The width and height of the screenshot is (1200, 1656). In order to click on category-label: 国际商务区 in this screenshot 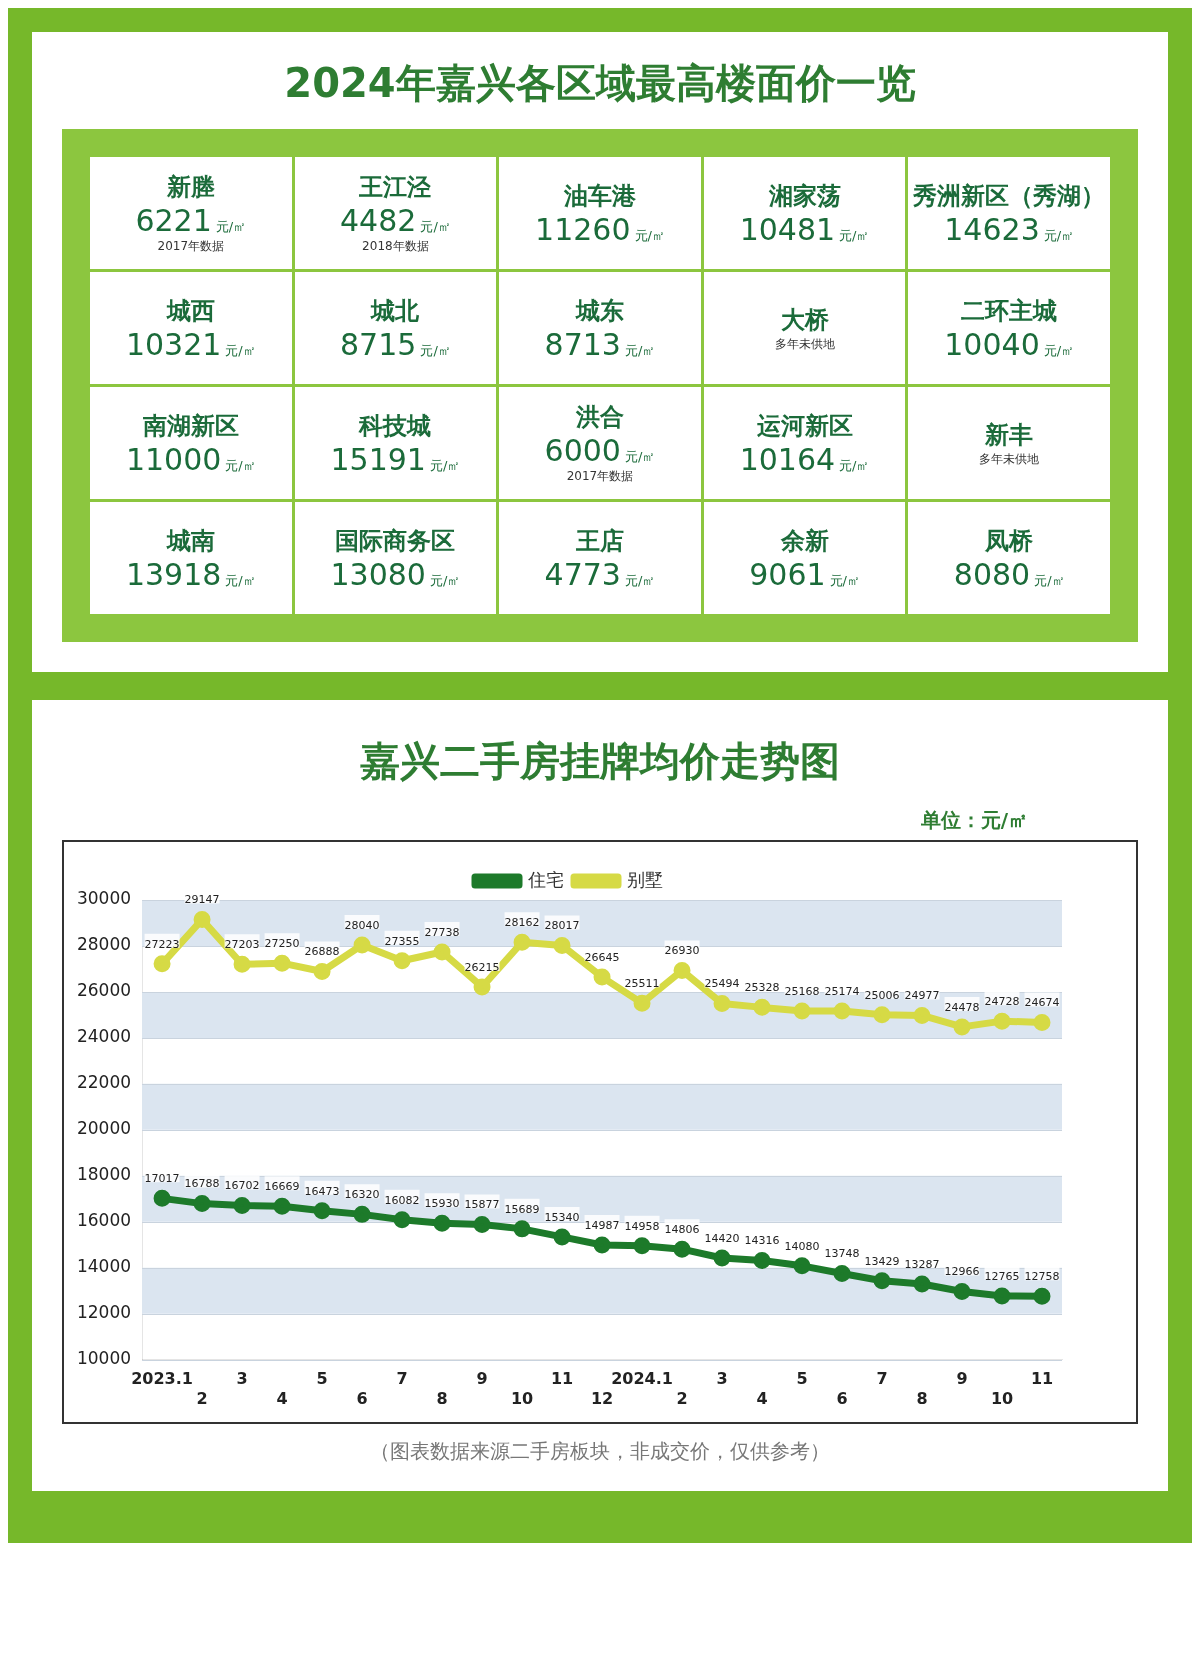, I will do `click(395, 541)`.